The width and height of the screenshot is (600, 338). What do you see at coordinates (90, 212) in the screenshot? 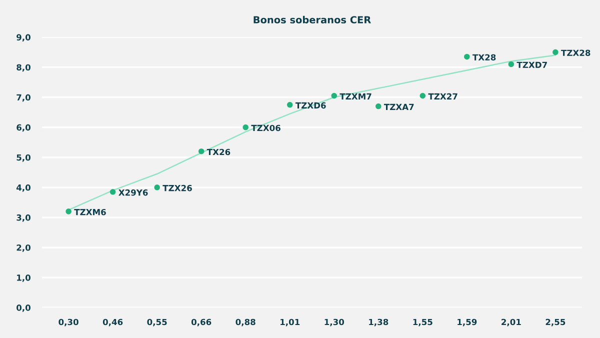
I see `annotation: TZXM6` at bounding box center [90, 212].